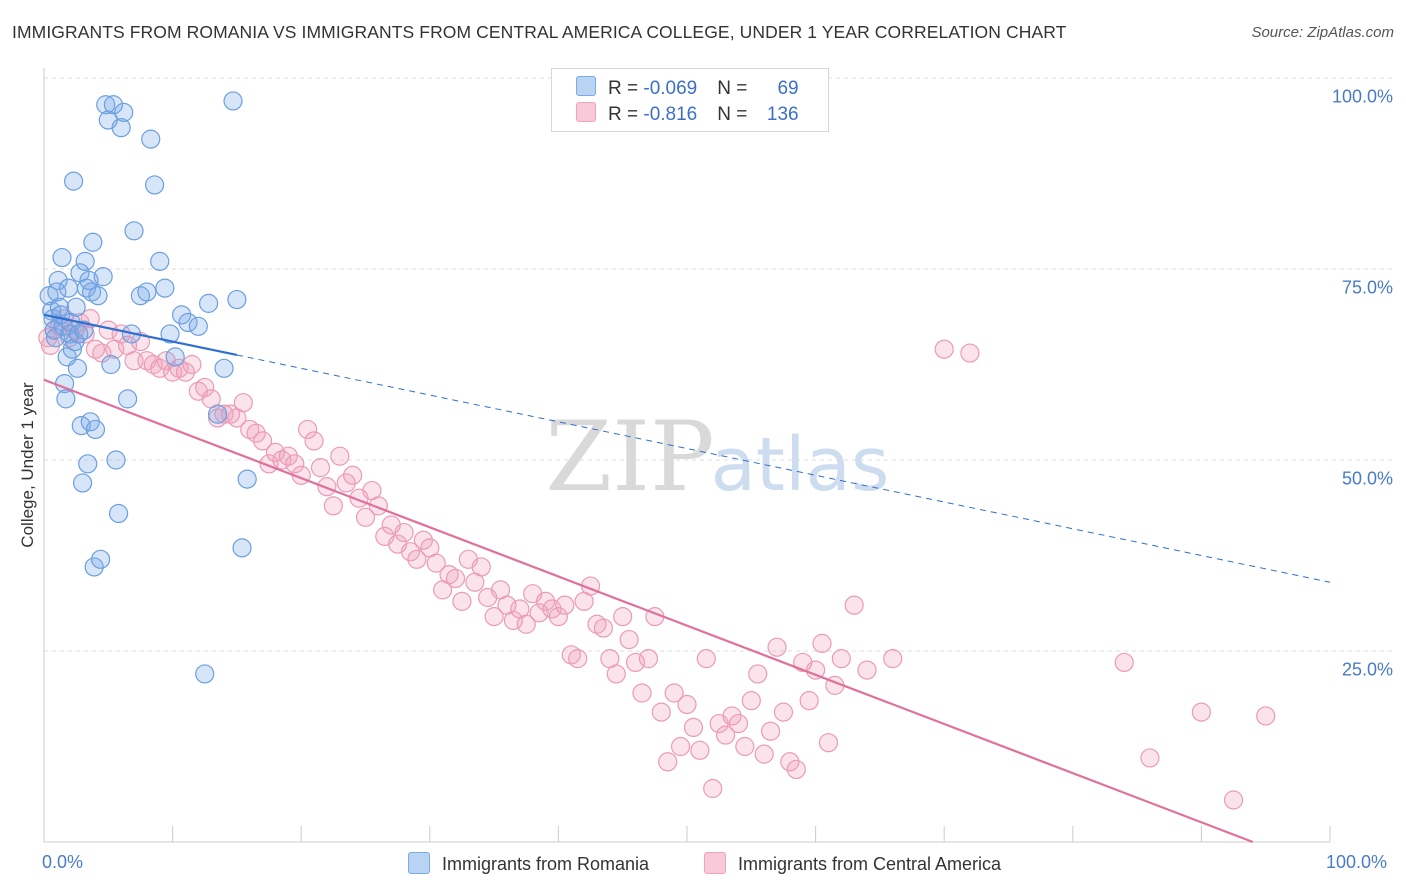 This screenshot has height=892, width=1406. I want to click on legend-r-label: R =, so click(626, 114).